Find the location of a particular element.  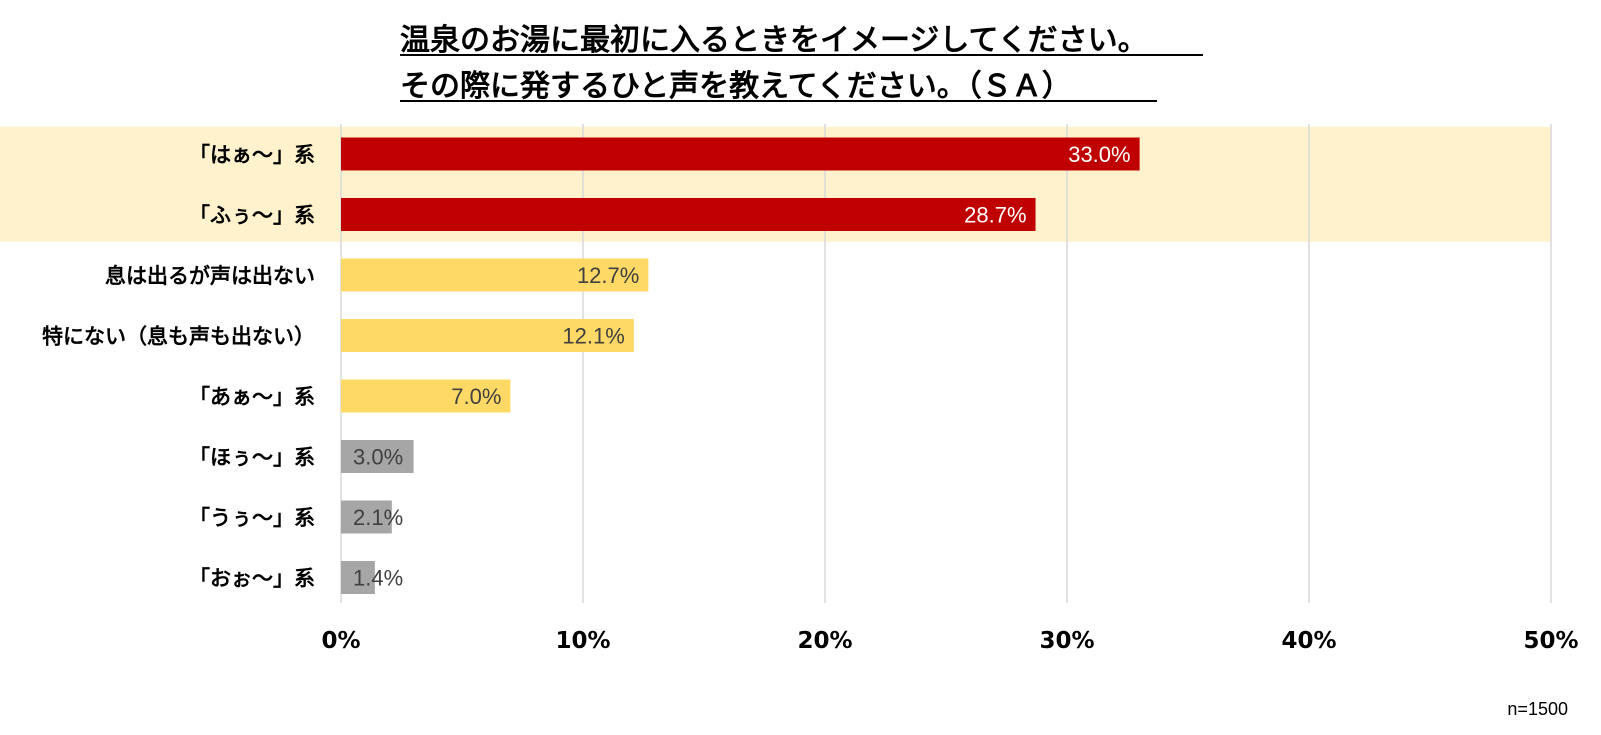

x-axis-tick-labels: 0% 10% 20% 30% 40% 50% is located at coordinates (949, 641).